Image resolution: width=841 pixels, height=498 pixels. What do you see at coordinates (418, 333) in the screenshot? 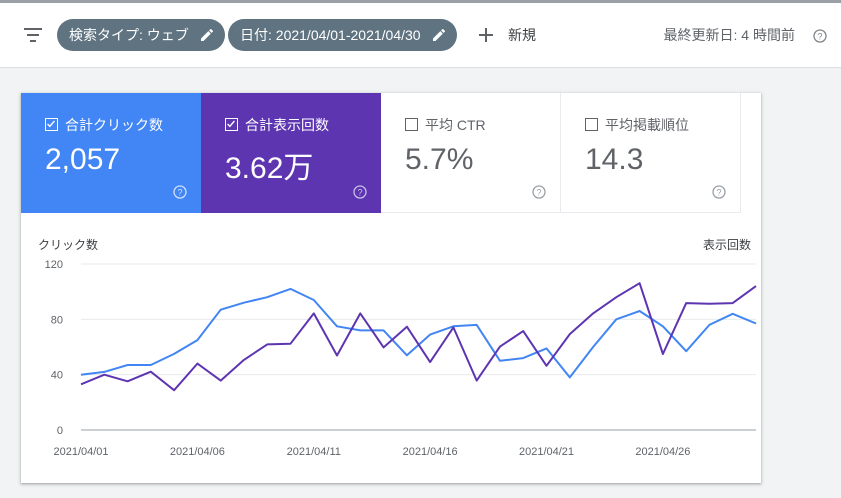
I see `clicks-series-line` at bounding box center [418, 333].